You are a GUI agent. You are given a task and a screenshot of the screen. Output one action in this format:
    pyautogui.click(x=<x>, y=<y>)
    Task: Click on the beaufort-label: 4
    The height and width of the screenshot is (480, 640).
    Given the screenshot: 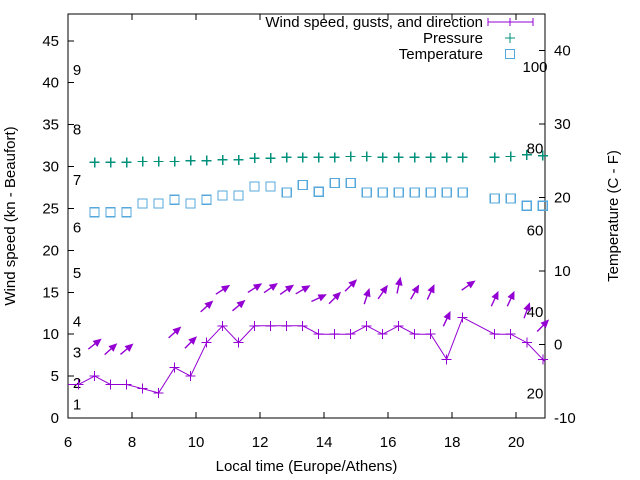 What is the action you would take?
    pyautogui.click(x=77, y=322)
    